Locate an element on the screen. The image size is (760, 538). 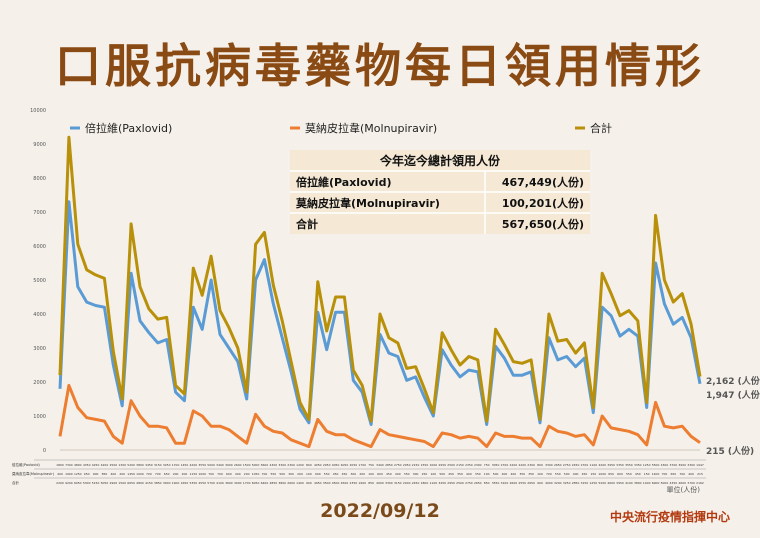
table-cell: 5200 is located at coordinates (131, 465).